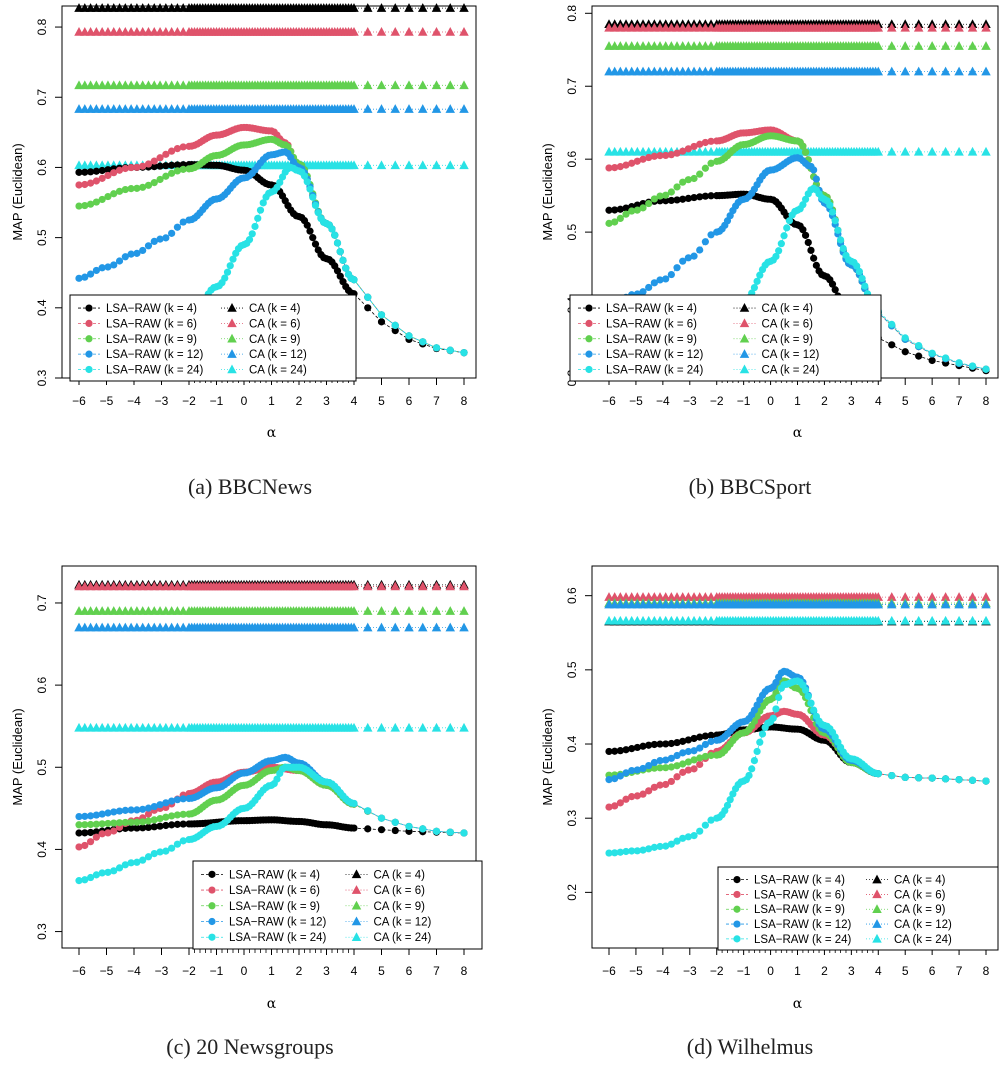 This screenshot has width=1000, height=1080. Describe the element at coordinates (271, 7) in the screenshot. I see `ca-series-k4` at that location.